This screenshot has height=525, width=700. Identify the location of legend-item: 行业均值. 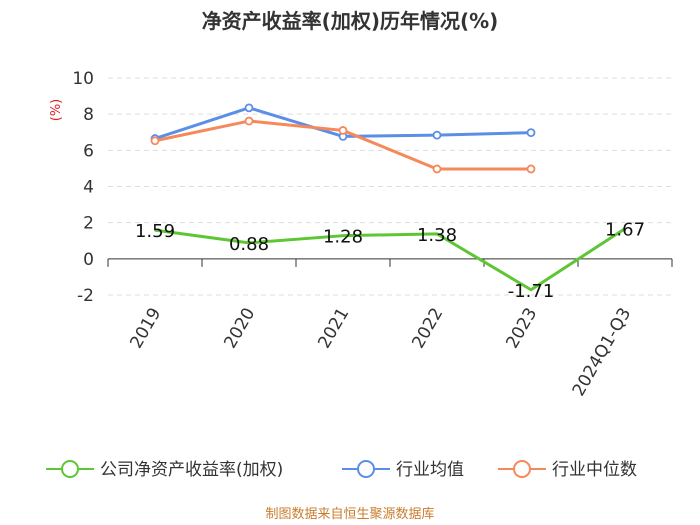
(403, 470).